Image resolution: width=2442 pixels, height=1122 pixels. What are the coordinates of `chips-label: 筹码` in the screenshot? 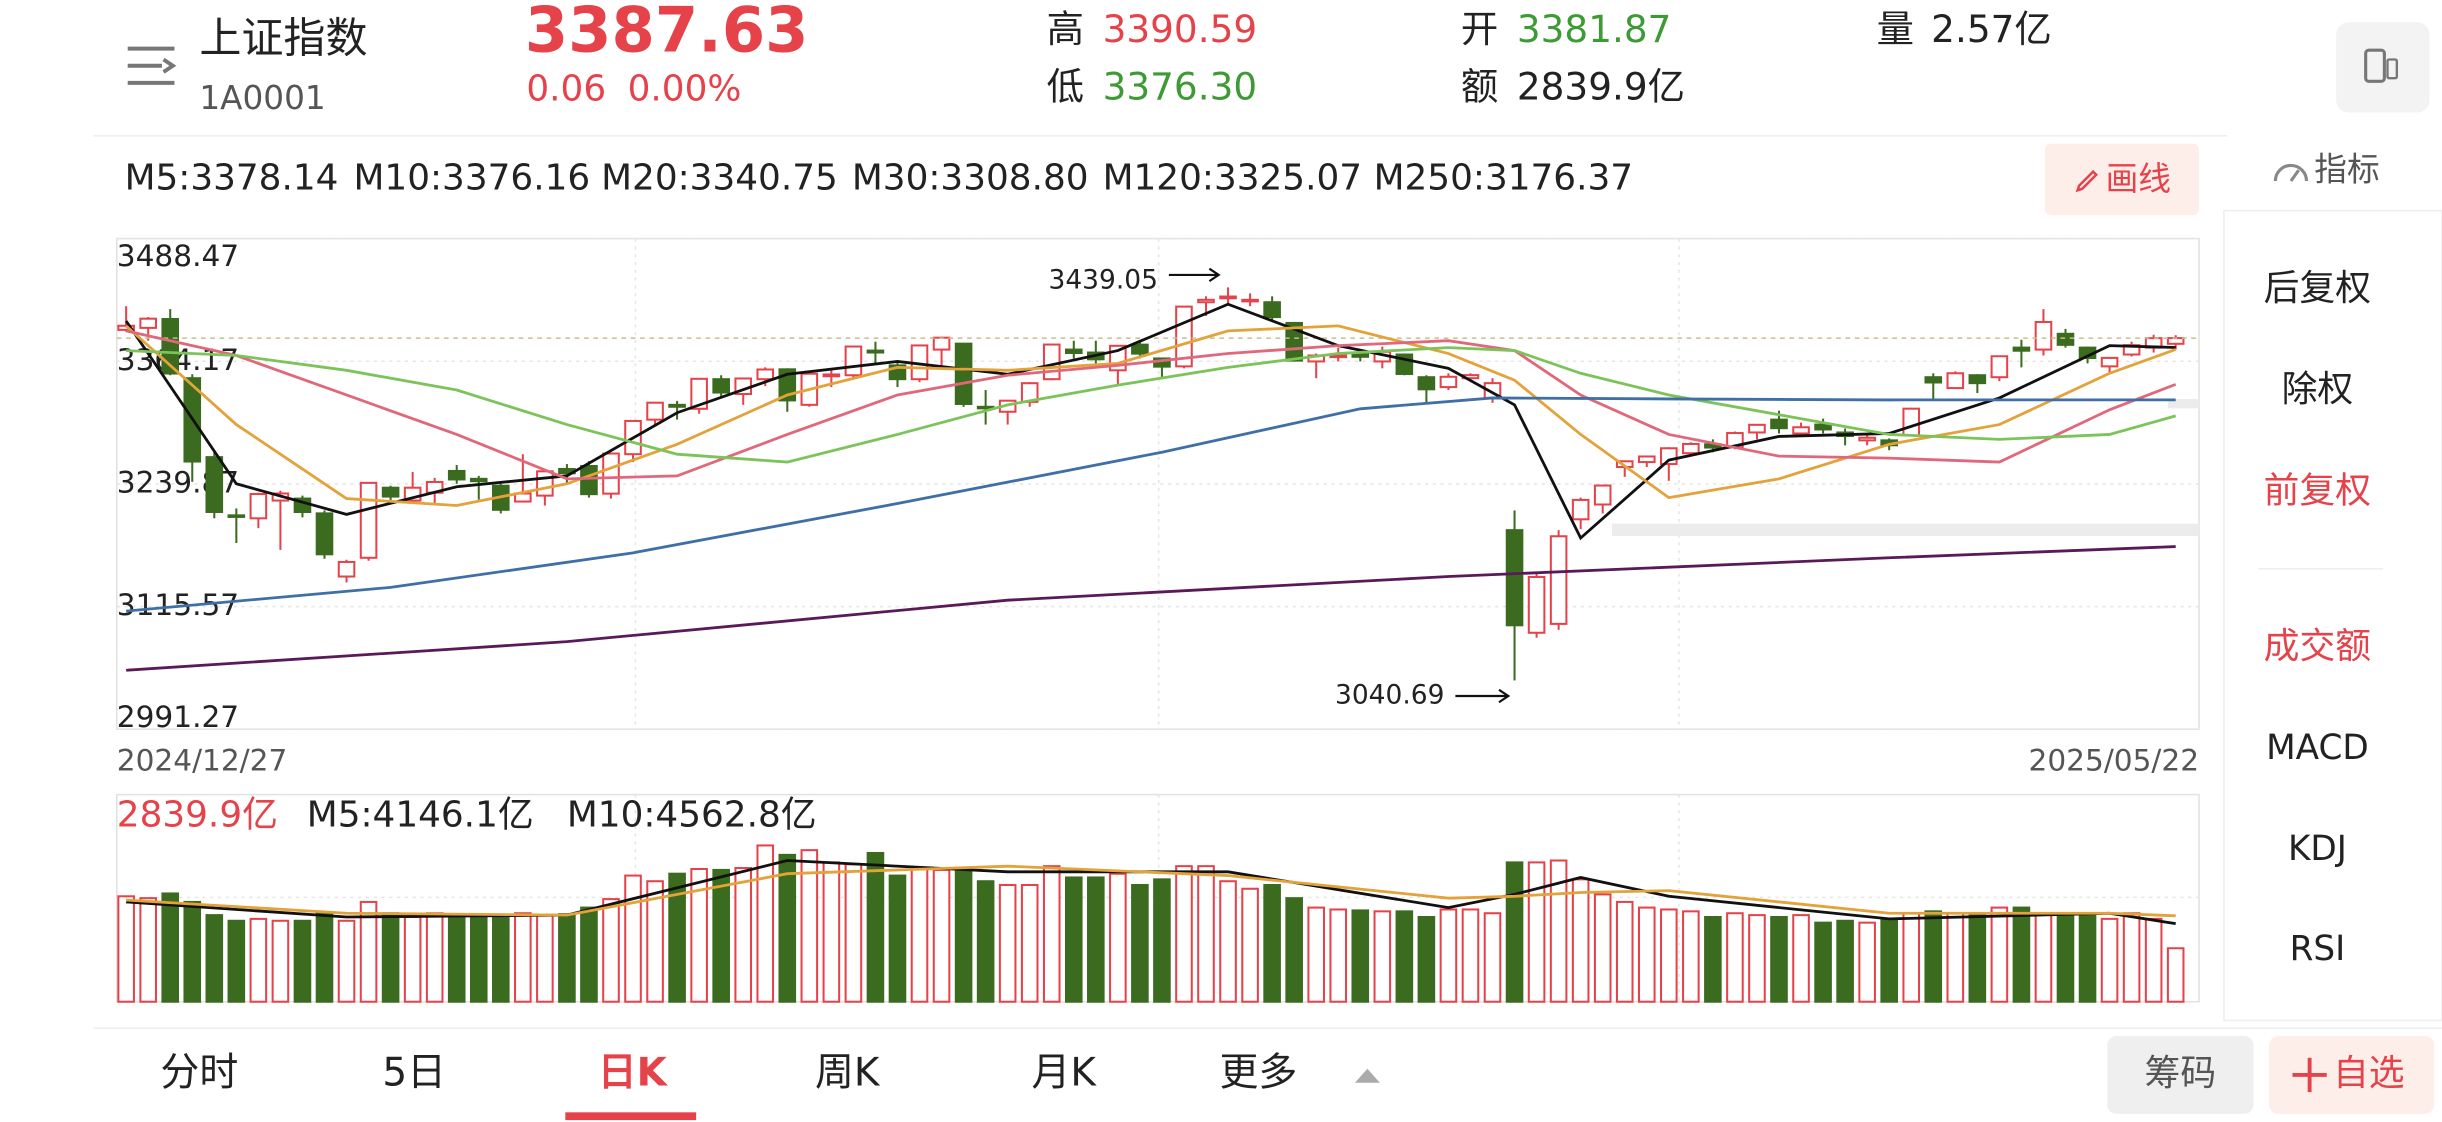 It's located at (2181, 1073).